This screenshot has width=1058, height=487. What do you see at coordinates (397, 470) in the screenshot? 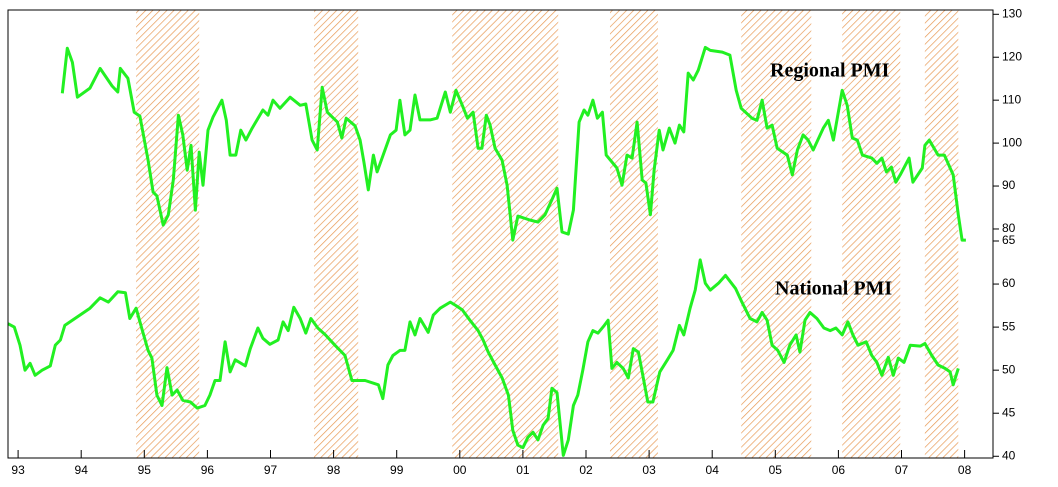
I see `x-tick-label: 99` at bounding box center [397, 470].